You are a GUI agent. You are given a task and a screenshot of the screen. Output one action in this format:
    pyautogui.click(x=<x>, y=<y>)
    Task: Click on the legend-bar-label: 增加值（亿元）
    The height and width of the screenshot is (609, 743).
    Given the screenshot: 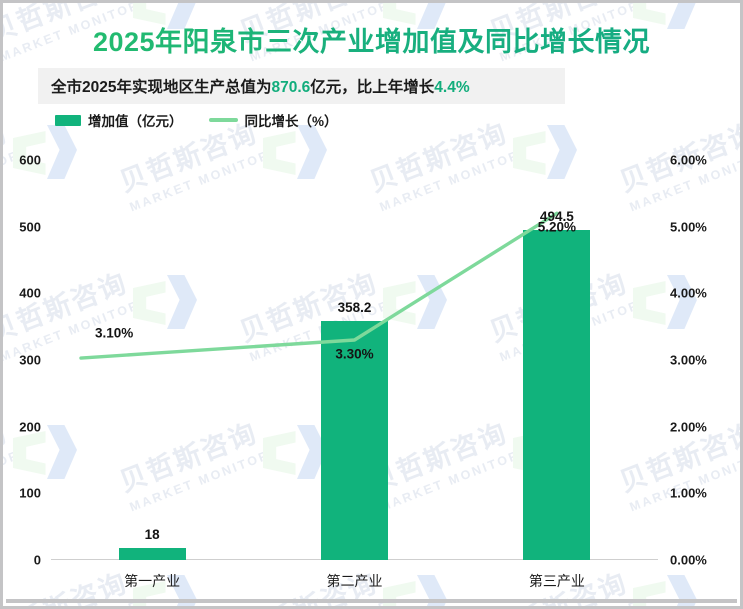 What is the action you would take?
    pyautogui.click(x=135, y=121)
    